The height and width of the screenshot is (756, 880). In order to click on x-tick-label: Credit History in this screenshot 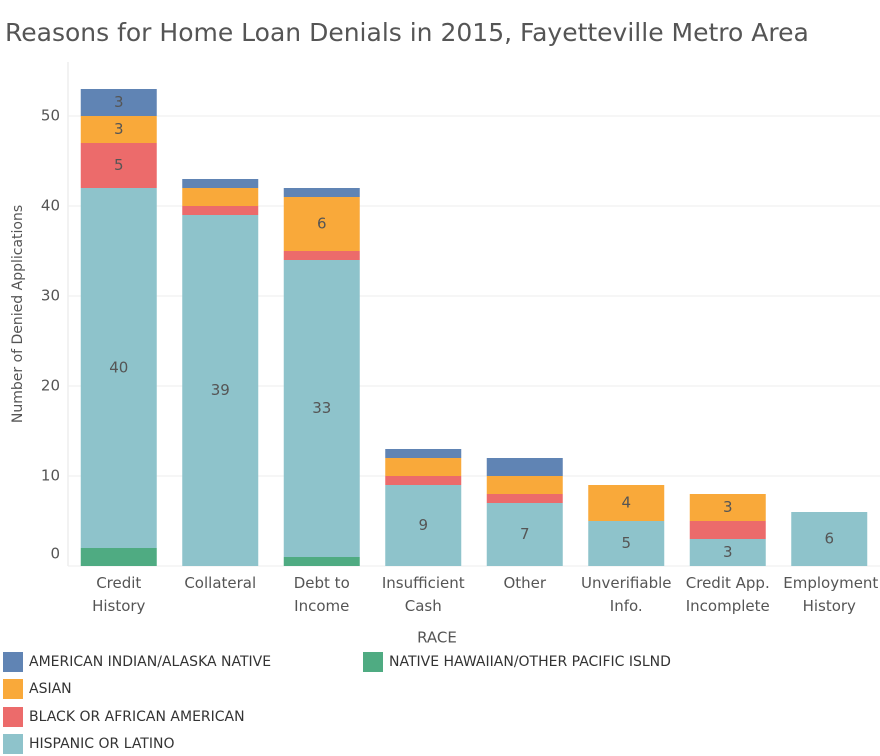, I will do `click(119, 594)`.